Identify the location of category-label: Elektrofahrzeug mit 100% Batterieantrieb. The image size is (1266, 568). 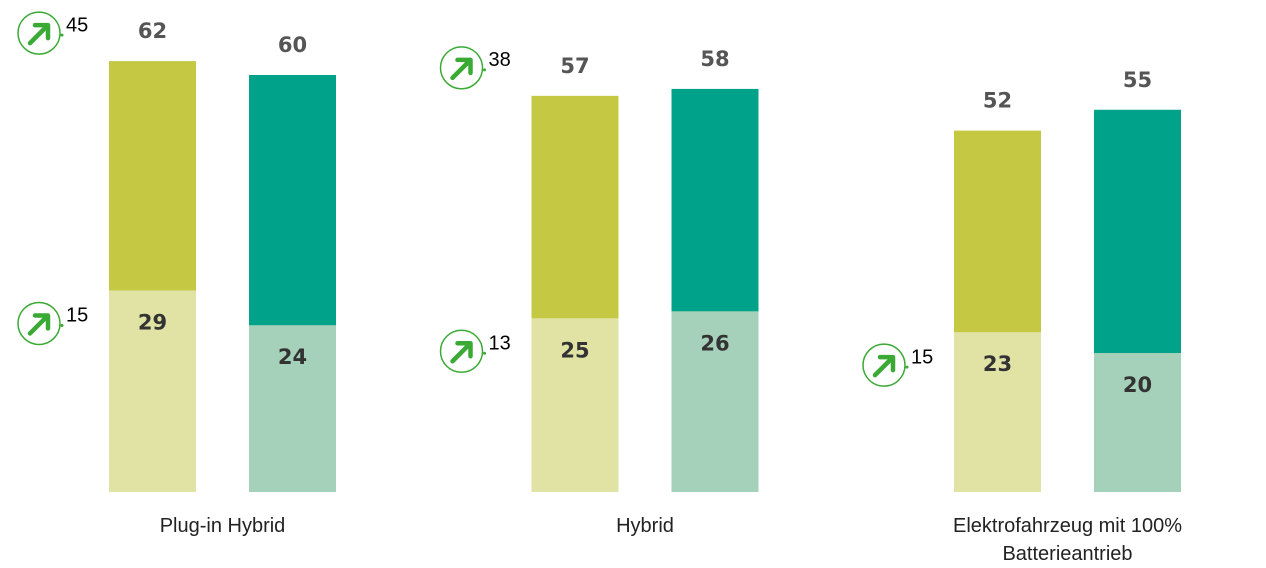
(1067, 540).